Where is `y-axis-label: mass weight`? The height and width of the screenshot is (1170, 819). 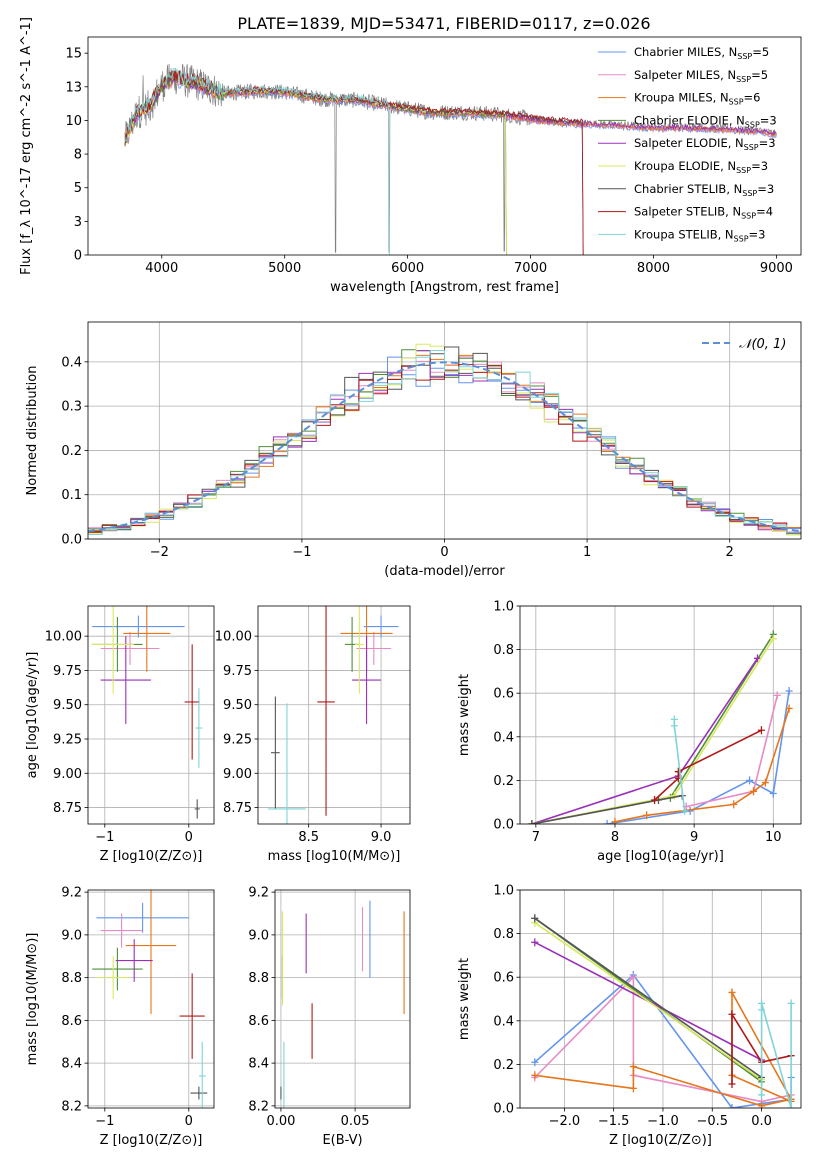 y-axis-label: mass weight is located at coordinates (464, 715).